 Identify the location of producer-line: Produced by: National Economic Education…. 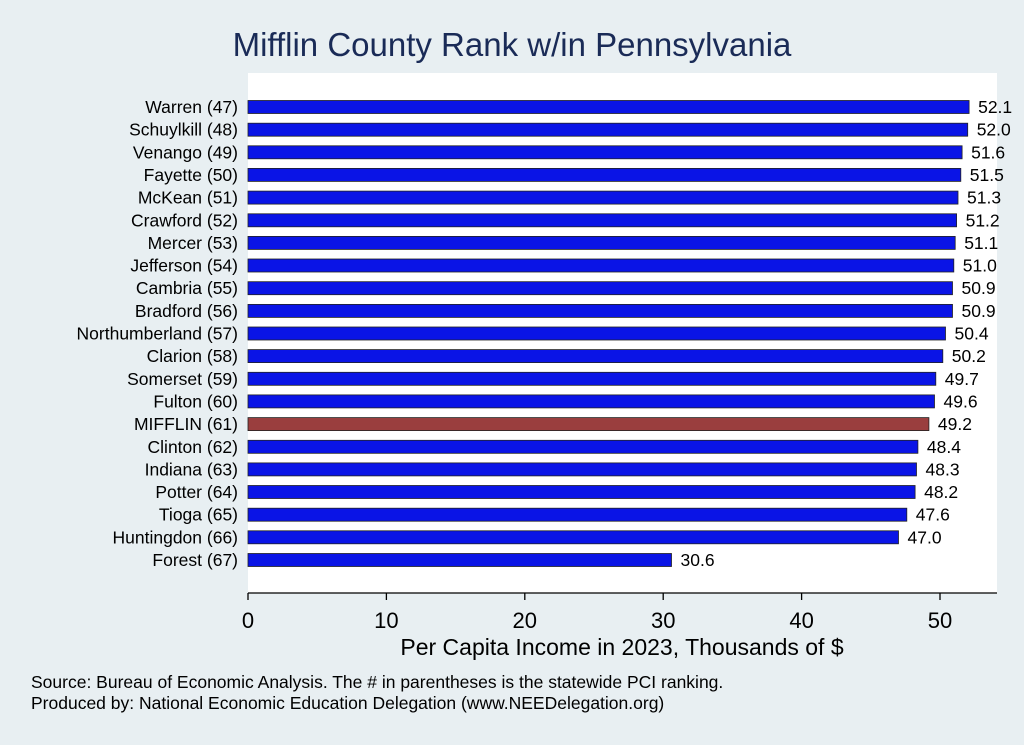
(348, 703).